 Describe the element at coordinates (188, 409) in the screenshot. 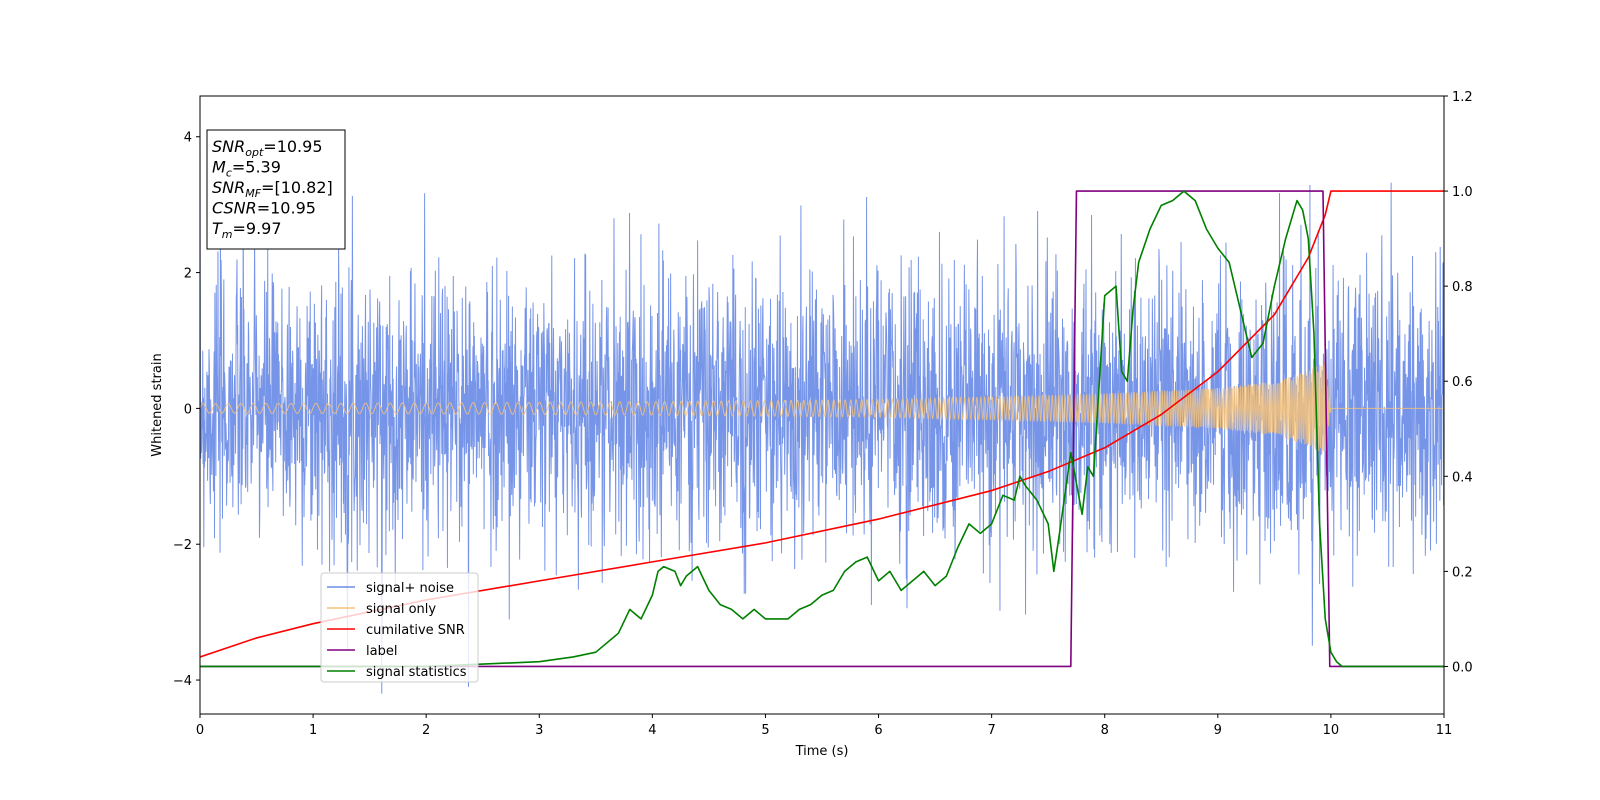

I see `y-tick-label: 0` at that location.